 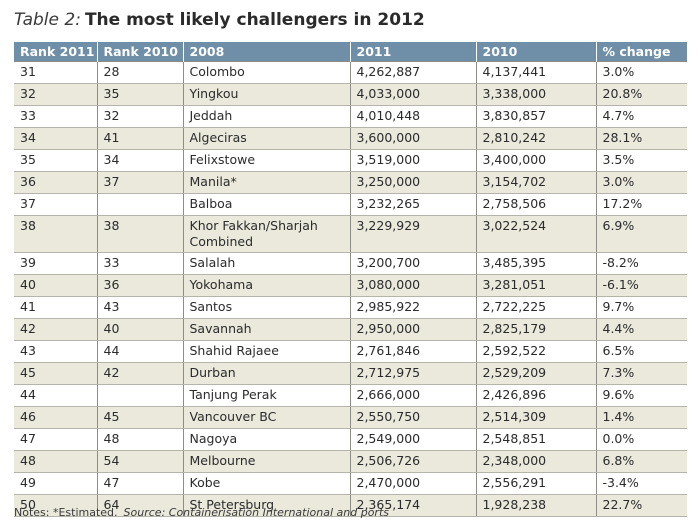 I want to click on cell-port: Yingkou, so click(x=267, y=94).